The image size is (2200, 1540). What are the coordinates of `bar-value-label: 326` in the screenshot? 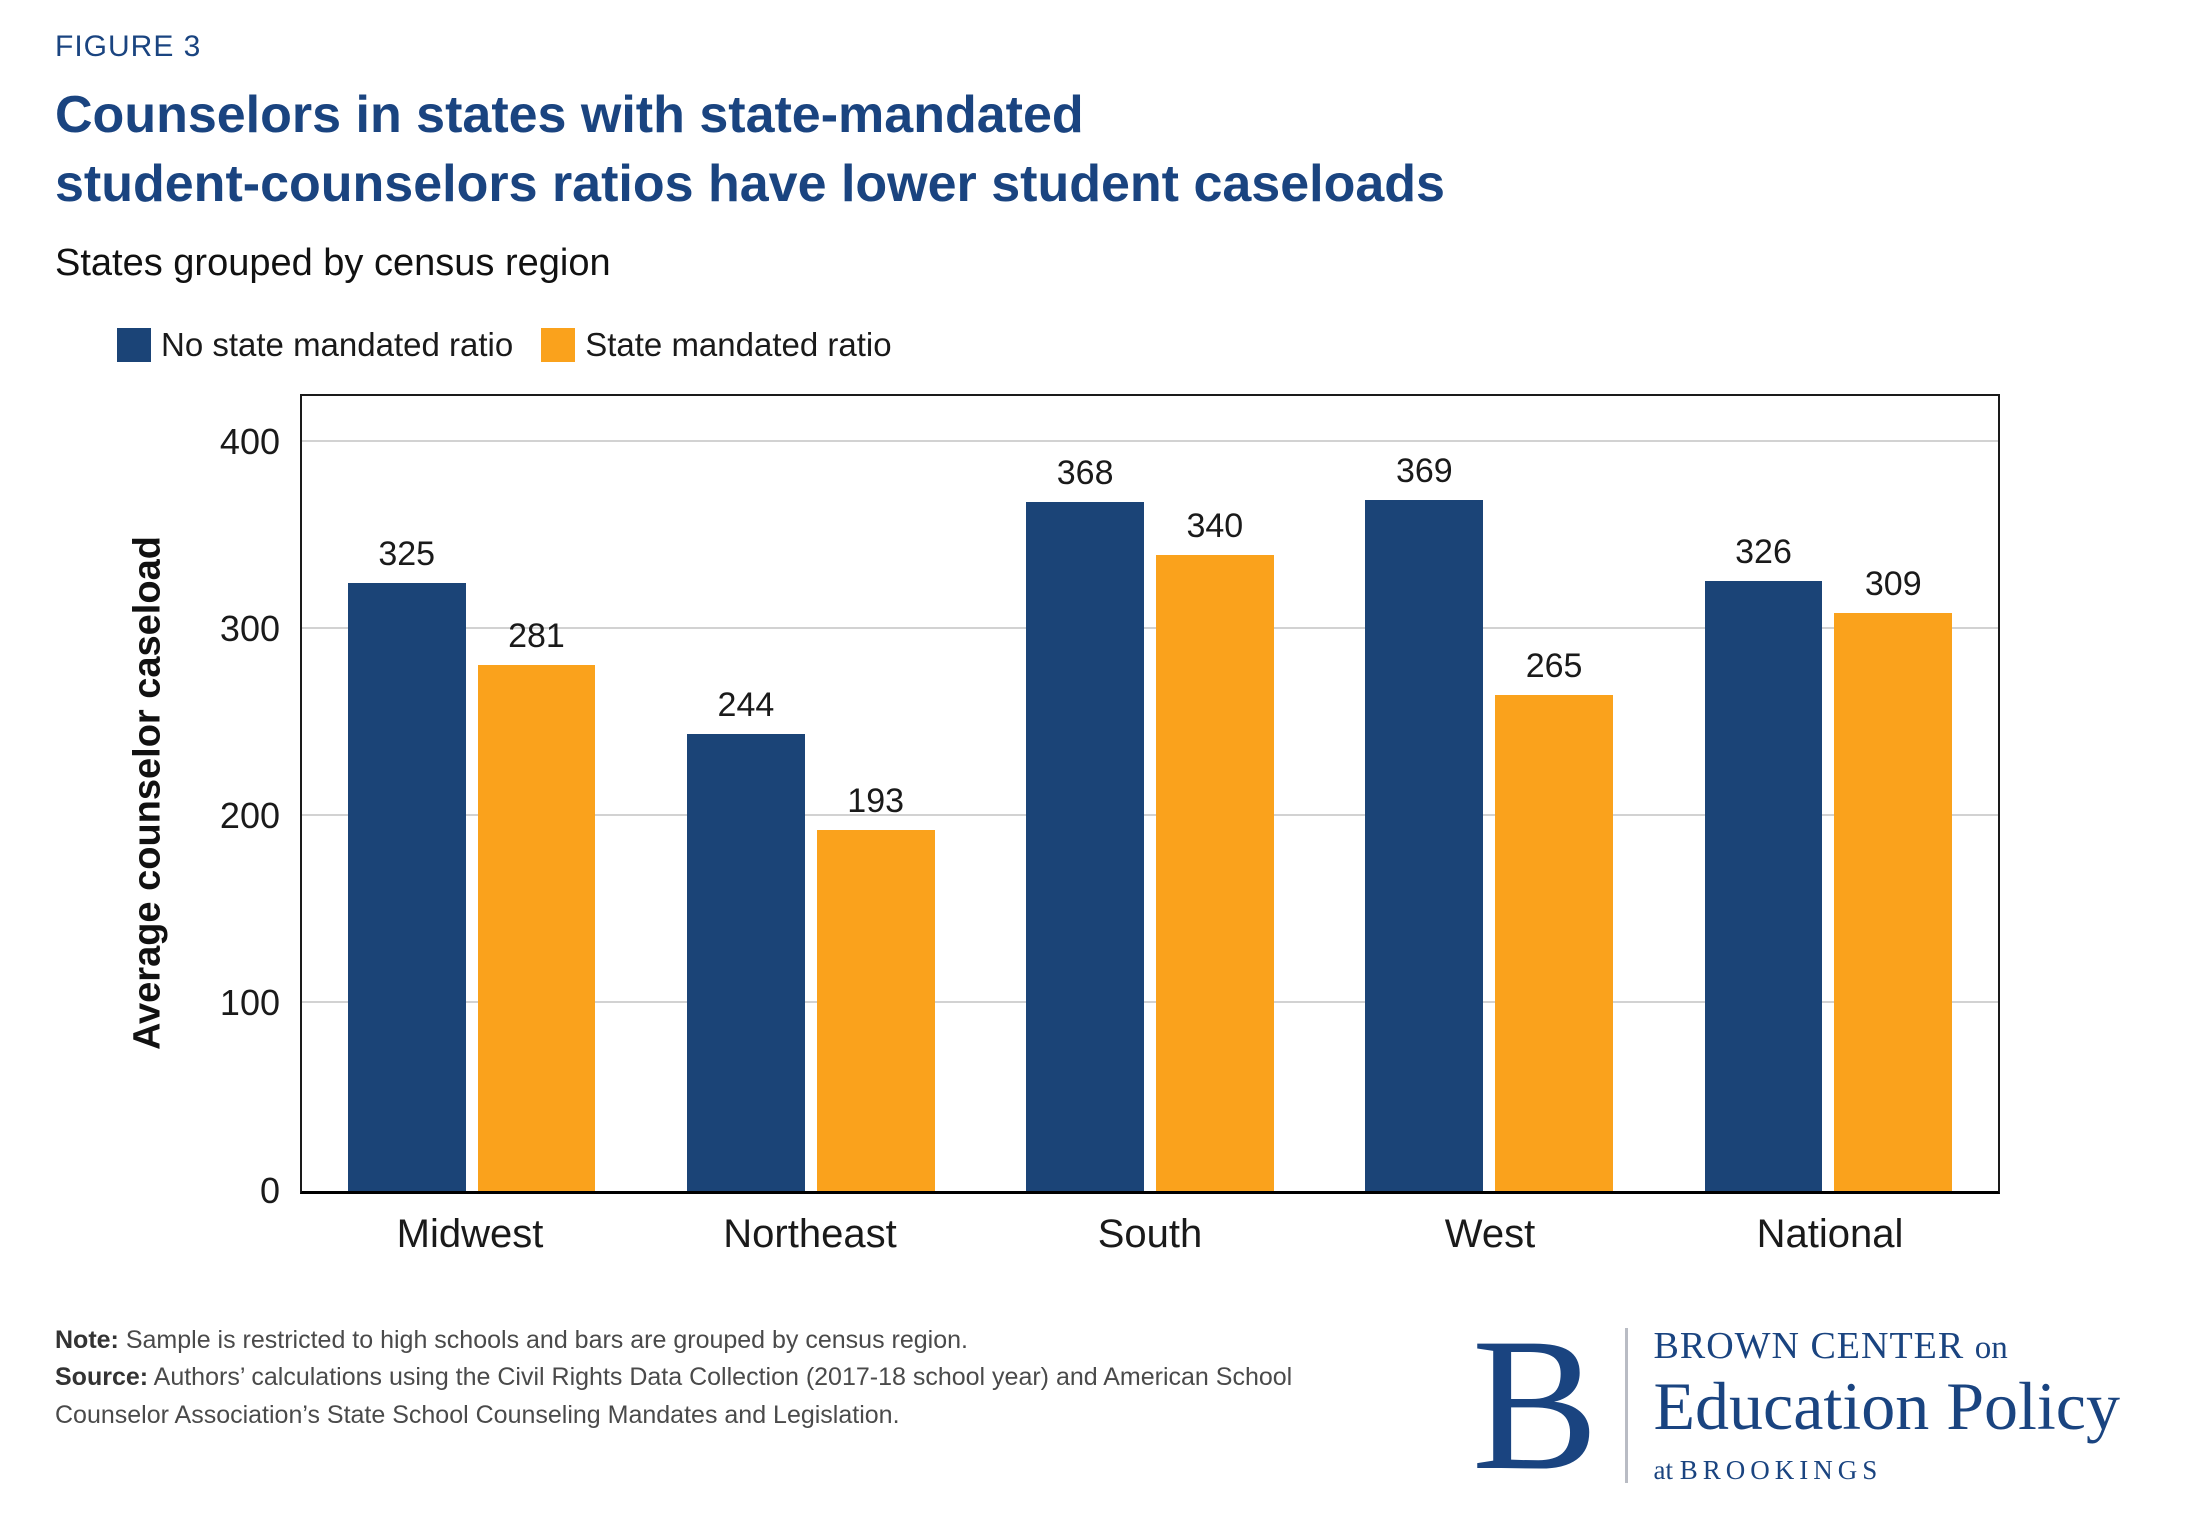 It's located at (1763, 551).